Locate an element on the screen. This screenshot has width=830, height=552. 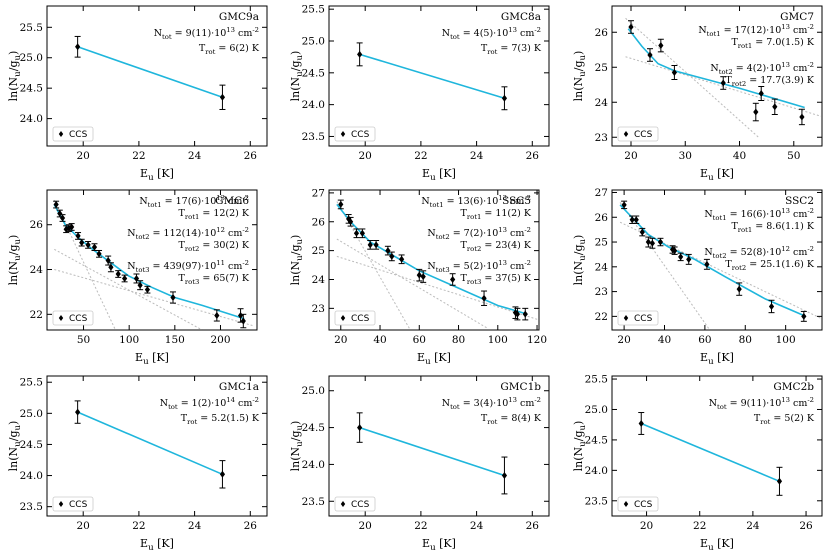
panel-title: GMC7 is located at coordinates (797, 17).